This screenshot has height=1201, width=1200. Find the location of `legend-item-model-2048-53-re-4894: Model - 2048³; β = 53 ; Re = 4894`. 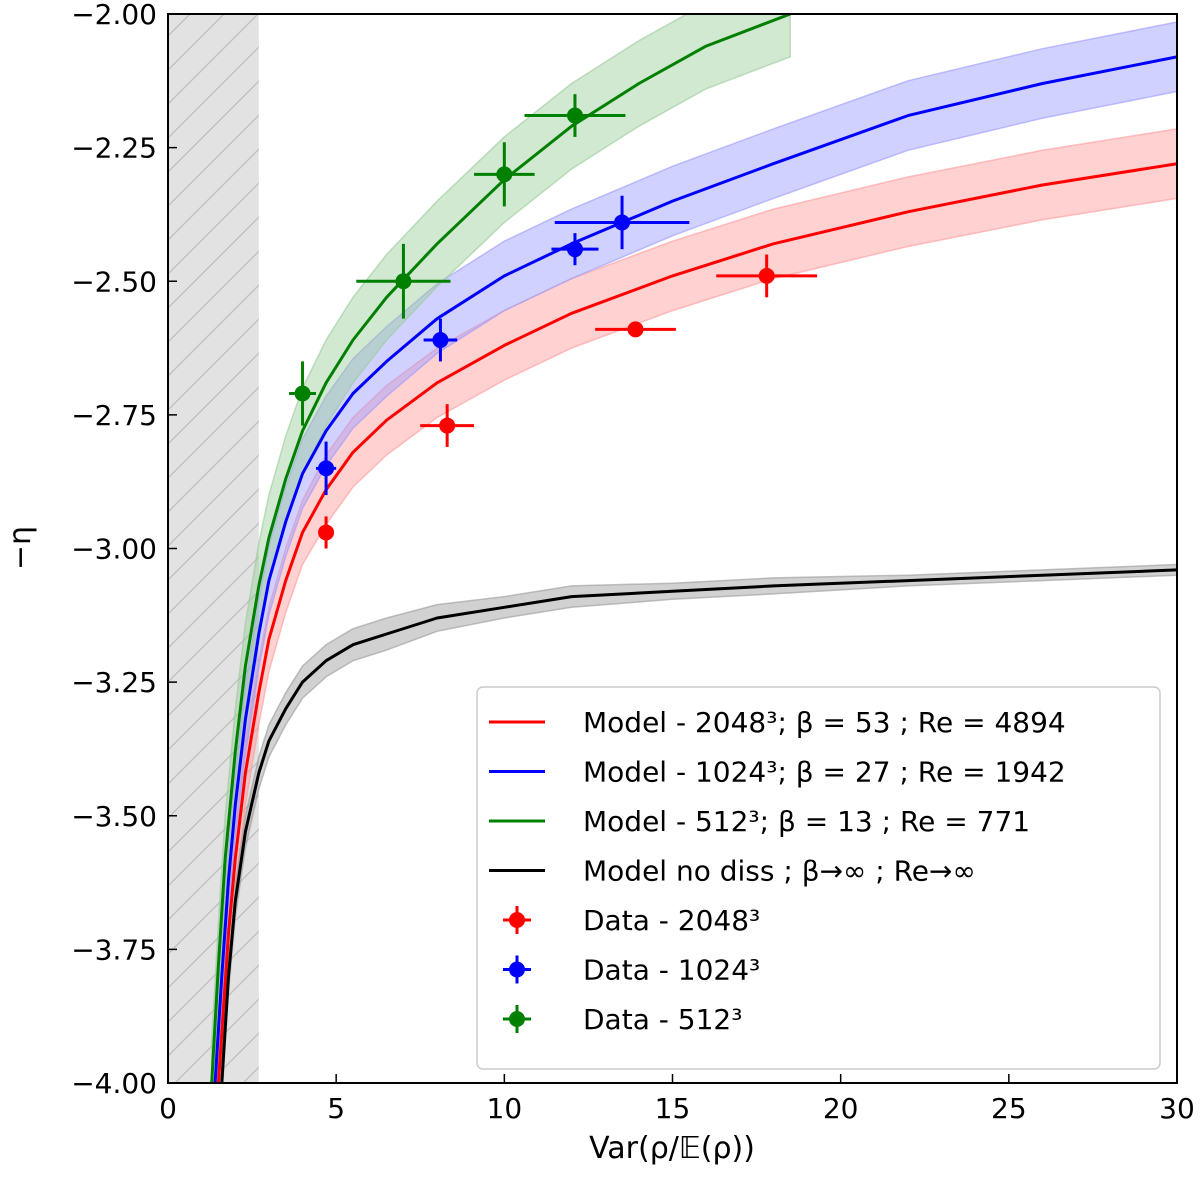

legend-item-model-2048-53-re-4894: Model - 2048³; β = 53 ; Re = 4894 is located at coordinates (777, 722).